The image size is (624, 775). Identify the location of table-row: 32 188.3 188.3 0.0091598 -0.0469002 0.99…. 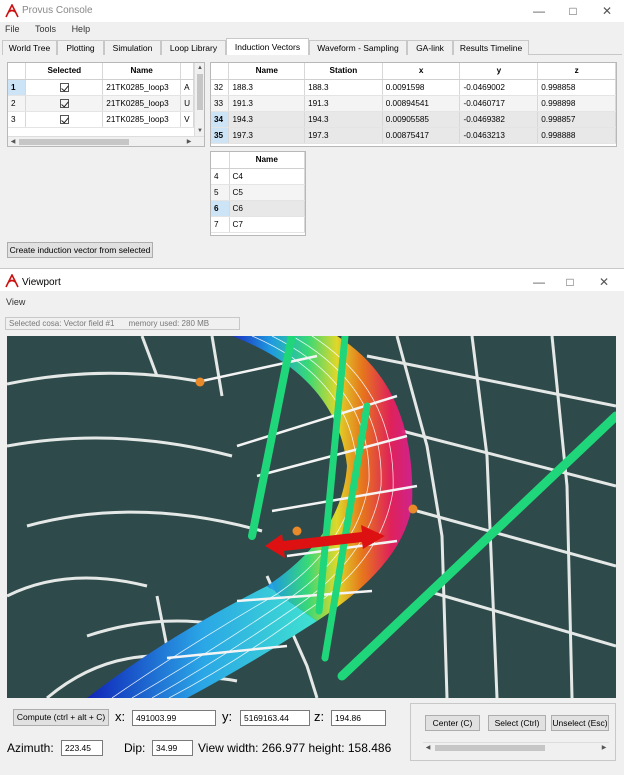
(413, 87).